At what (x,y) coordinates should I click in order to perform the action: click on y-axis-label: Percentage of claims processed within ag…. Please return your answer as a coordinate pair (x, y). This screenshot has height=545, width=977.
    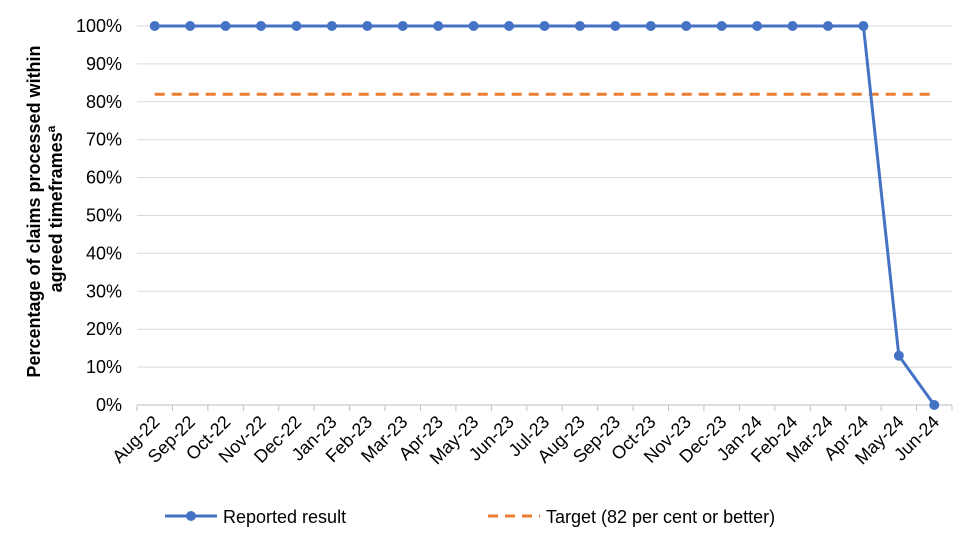
    Looking at the image, I should click on (45, 208).